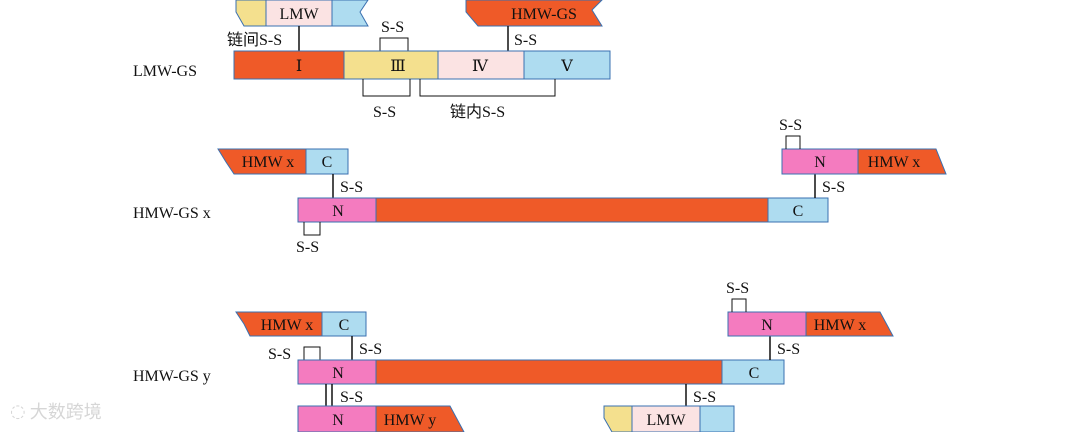 This screenshot has width=1080, height=432. I want to click on intra-bracket-bottom-short, so click(386, 88).